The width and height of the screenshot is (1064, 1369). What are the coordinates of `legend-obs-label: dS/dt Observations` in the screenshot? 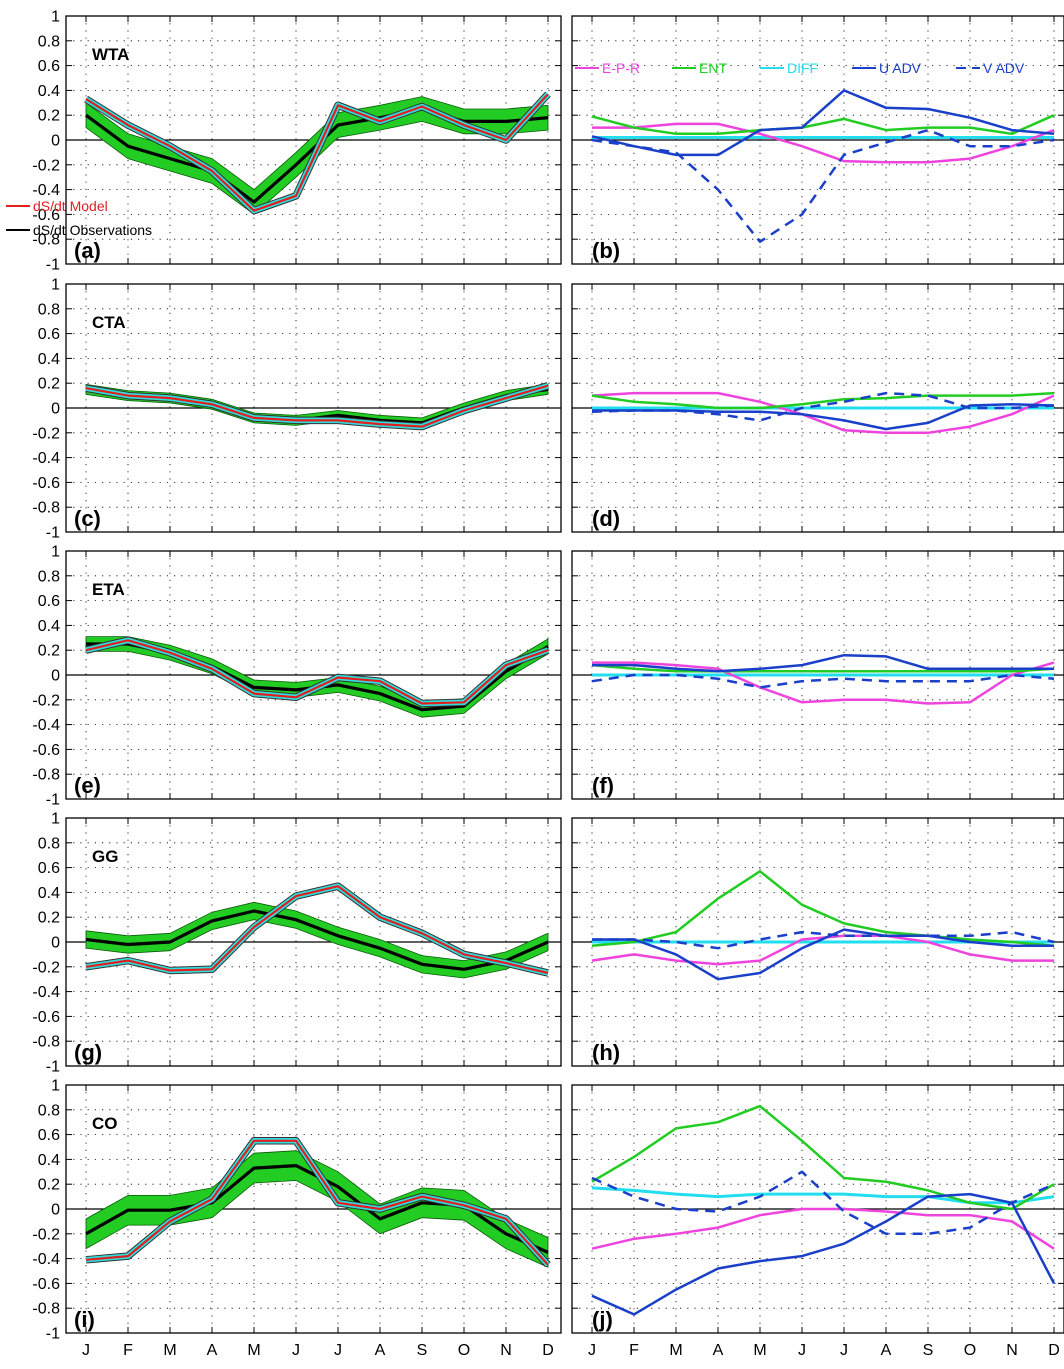 It's located at (92, 230).